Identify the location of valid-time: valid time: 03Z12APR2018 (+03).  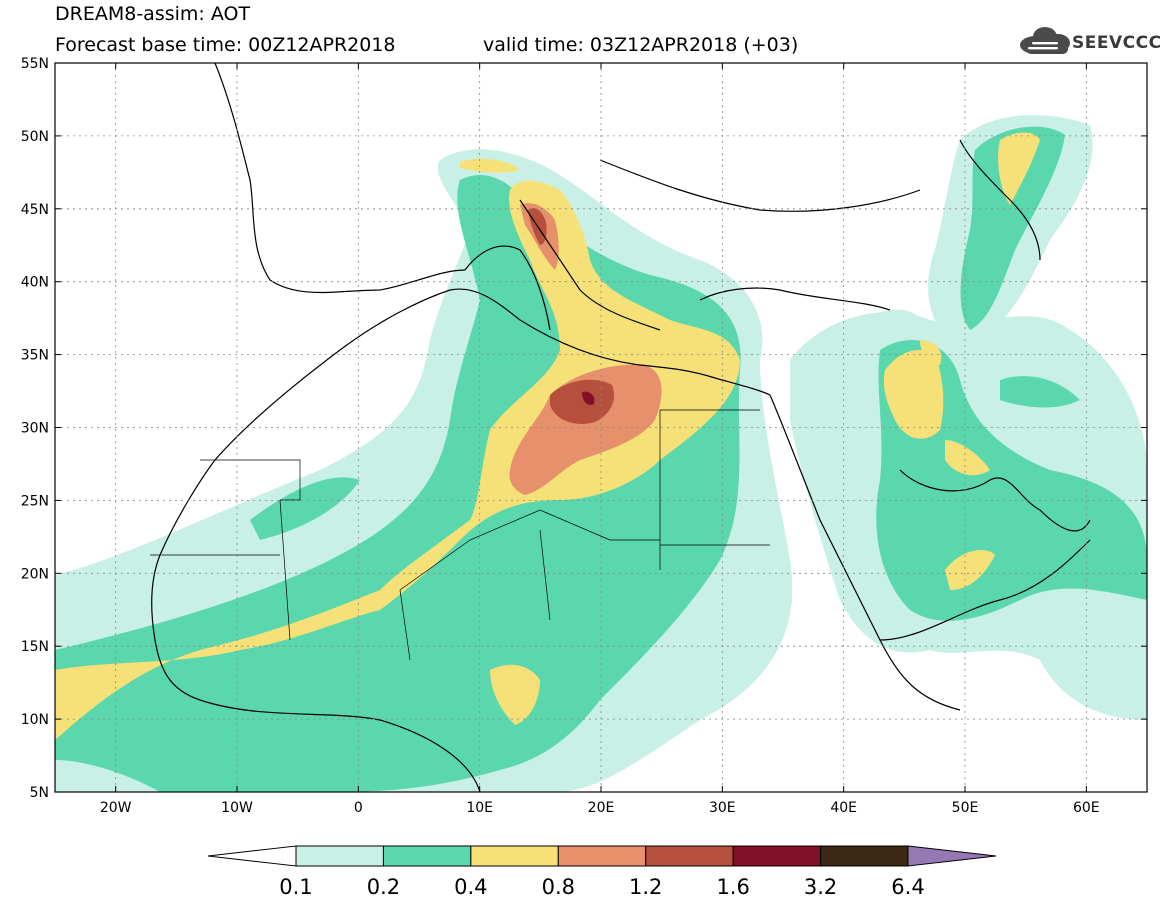
(641, 45).